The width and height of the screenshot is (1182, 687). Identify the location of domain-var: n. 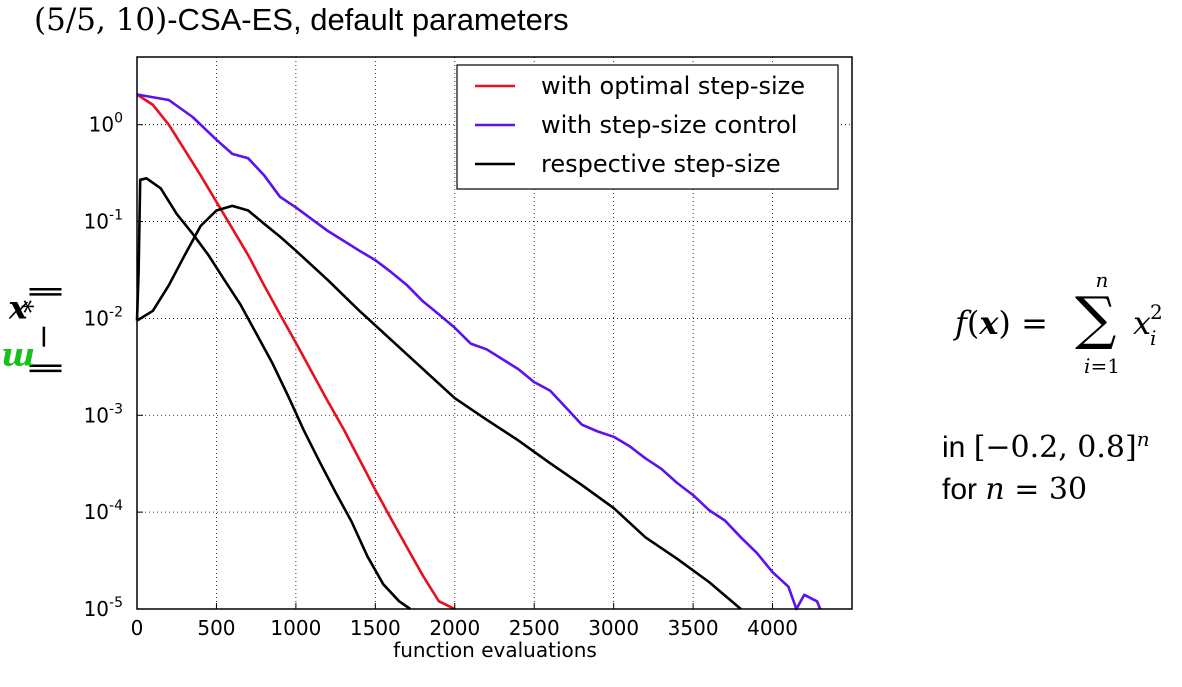
(995, 489).